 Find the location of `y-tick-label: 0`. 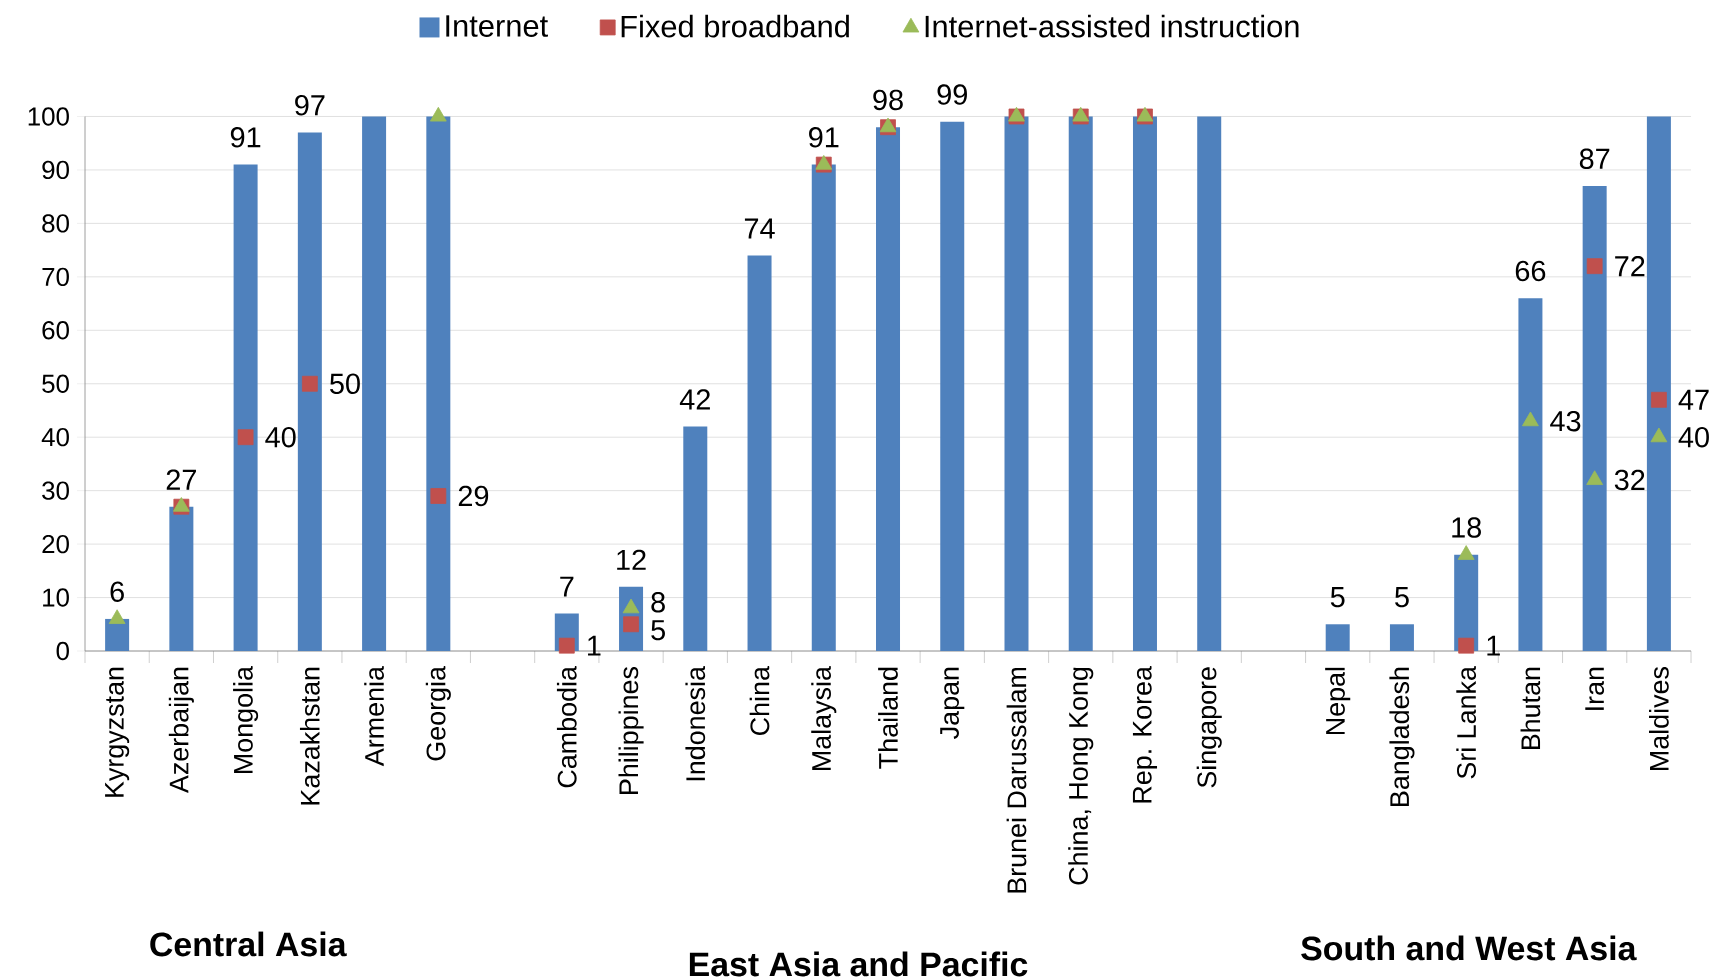

y-tick-label: 0 is located at coordinates (62, 651).